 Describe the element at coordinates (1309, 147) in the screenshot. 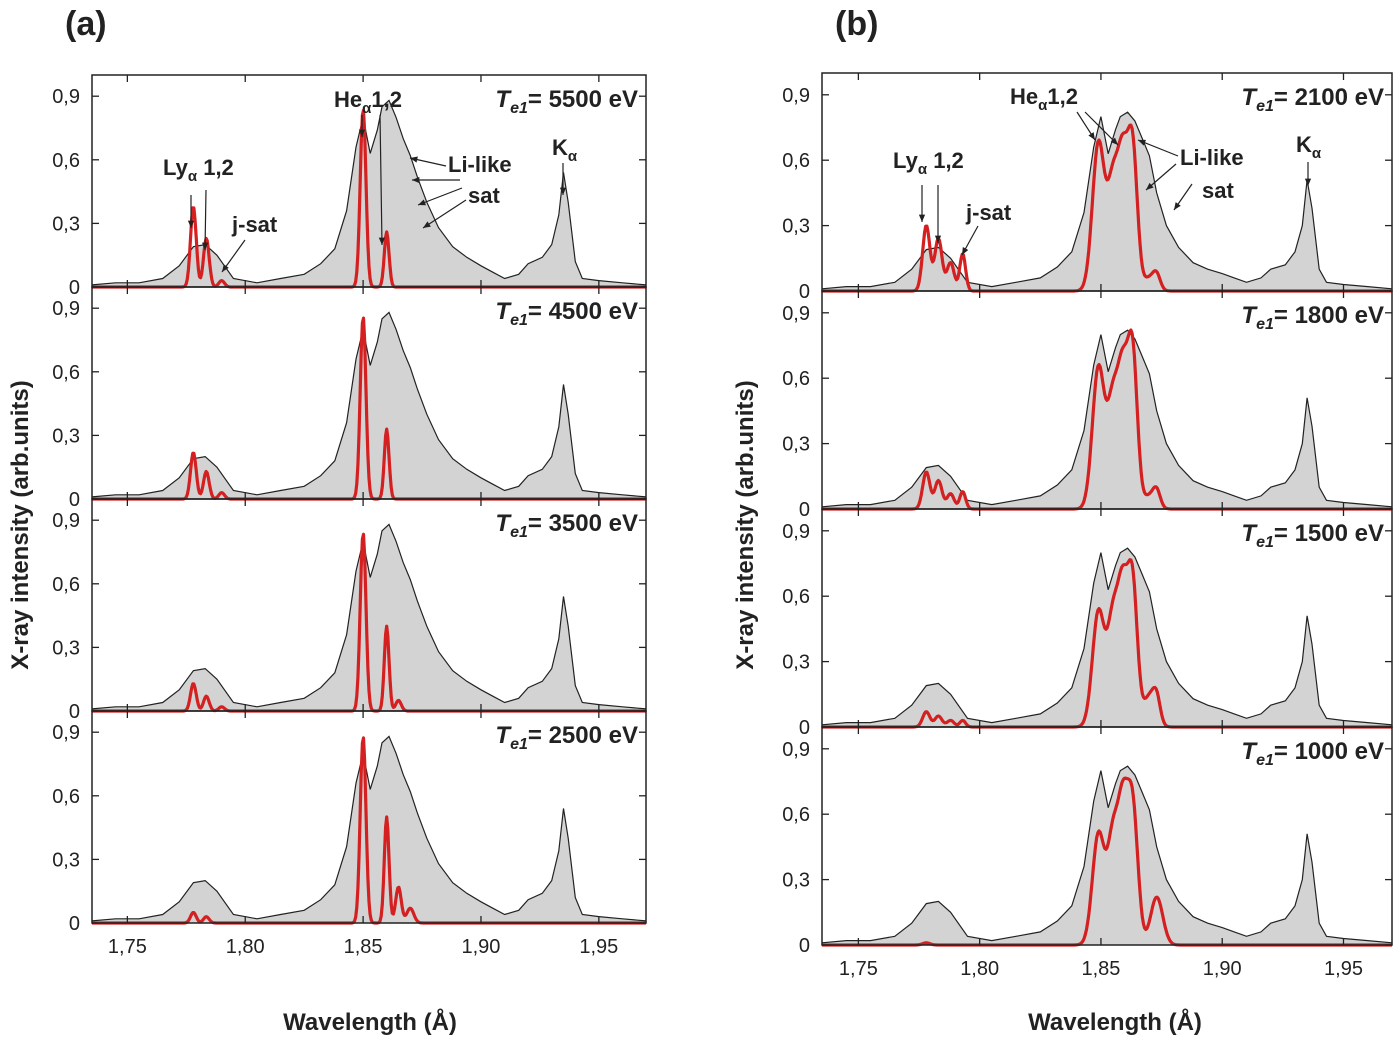

I see `annotation-ka-b: Kα` at that location.